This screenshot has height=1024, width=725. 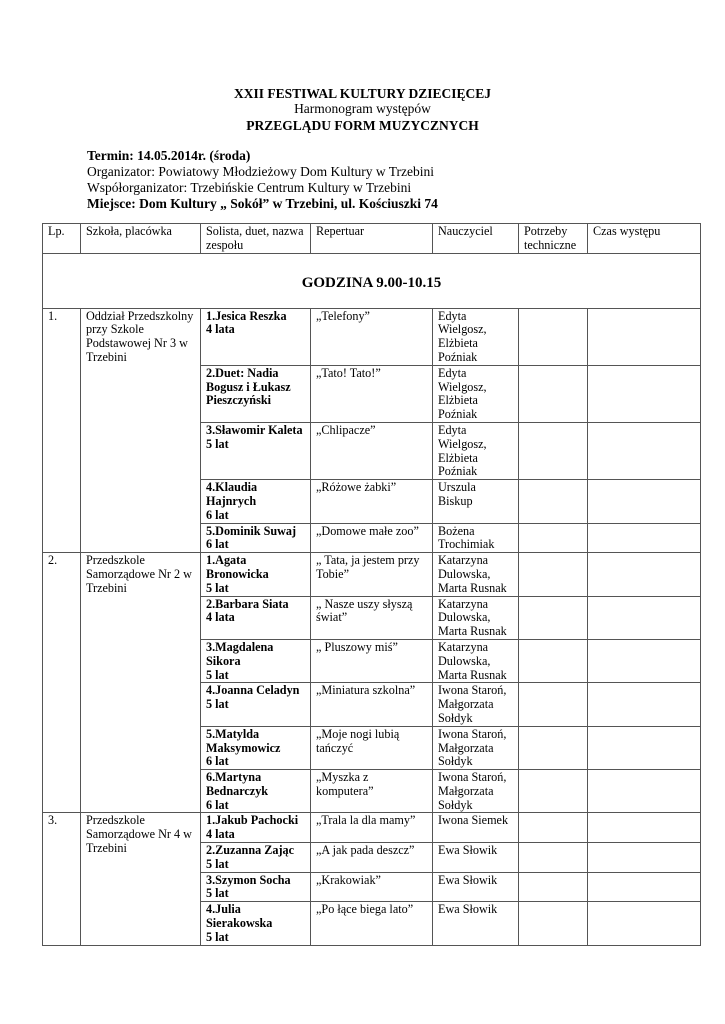 I want to click on performer-name: 1.Jesica Reszka, so click(x=246, y=315).